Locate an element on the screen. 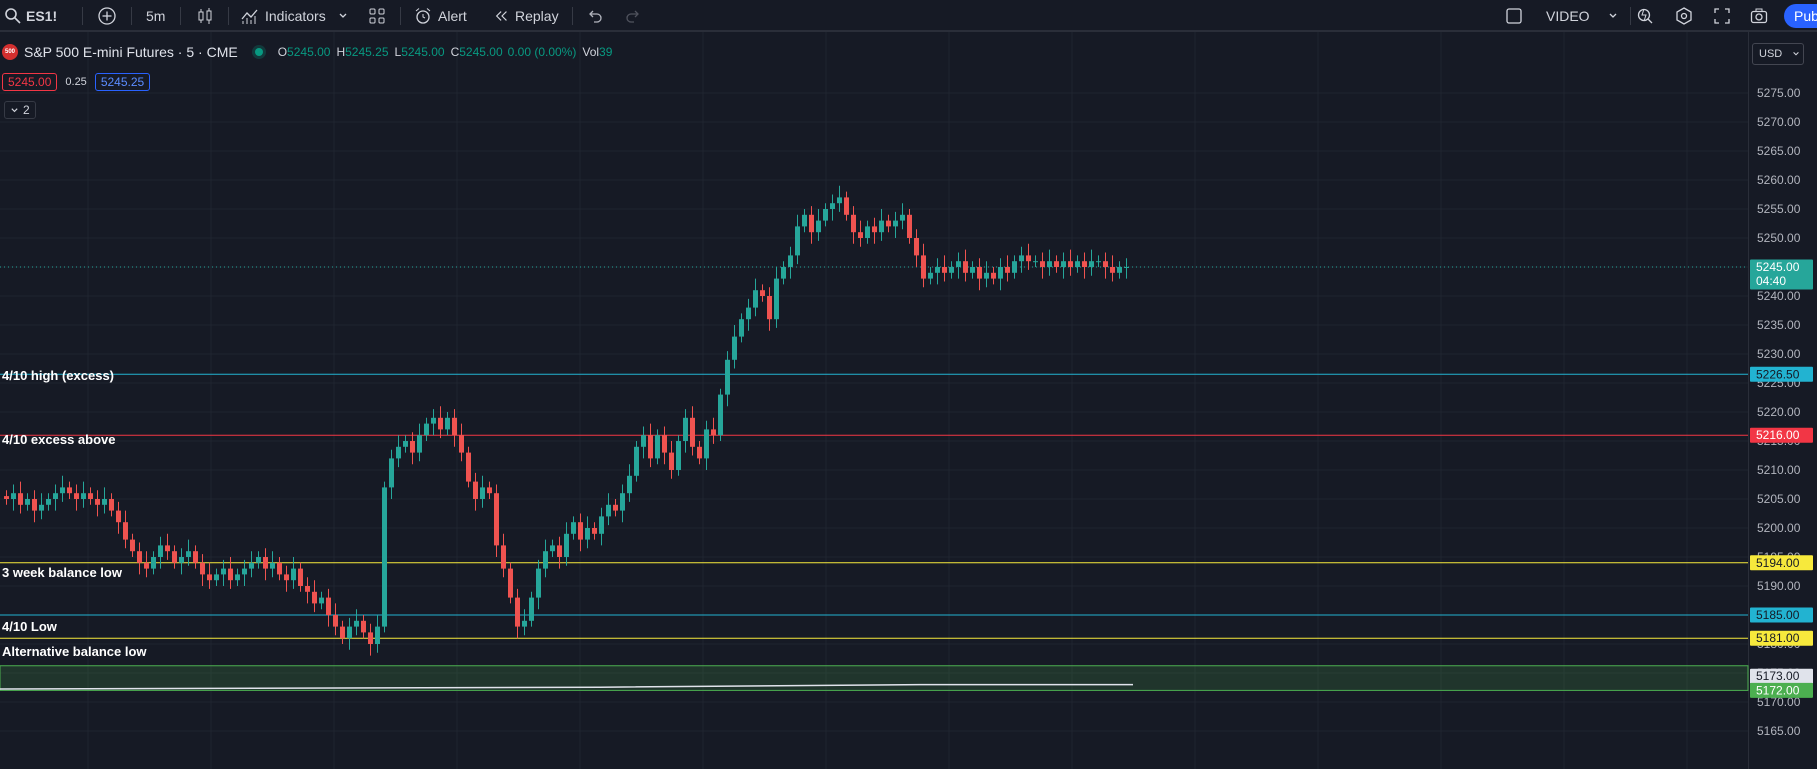  undo-button is located at coordinates (595, 16).